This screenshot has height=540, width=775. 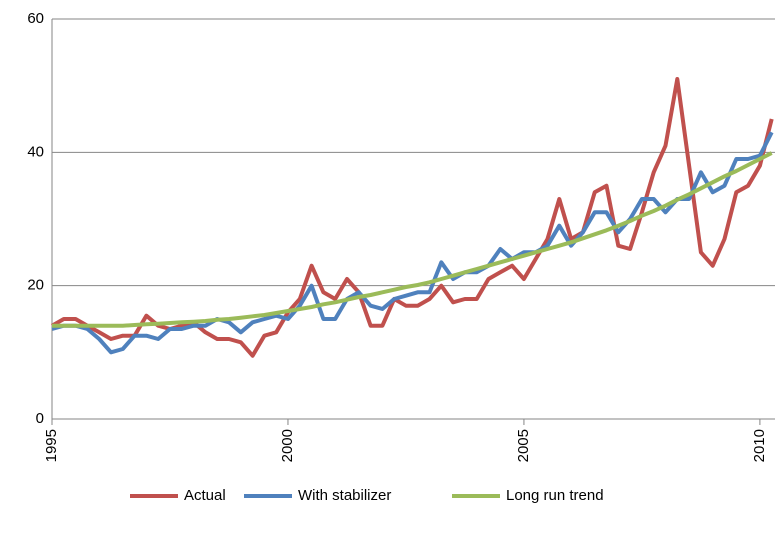 I want to click on y-tick-label: 0, so click(x=40, y=418).